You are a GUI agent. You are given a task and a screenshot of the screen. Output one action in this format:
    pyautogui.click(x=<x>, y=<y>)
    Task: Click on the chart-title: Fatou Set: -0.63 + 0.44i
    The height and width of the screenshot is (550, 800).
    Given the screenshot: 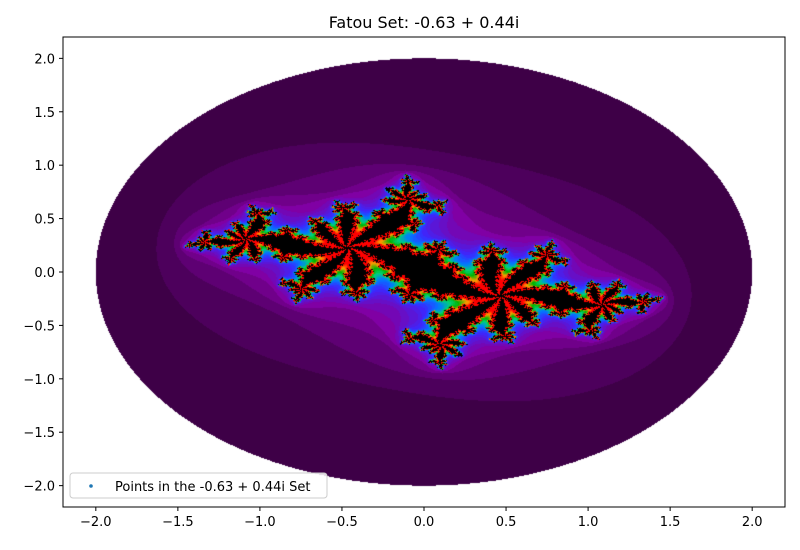 What is the action you would take?
    pyautogui.click(x=424, y=22)
    